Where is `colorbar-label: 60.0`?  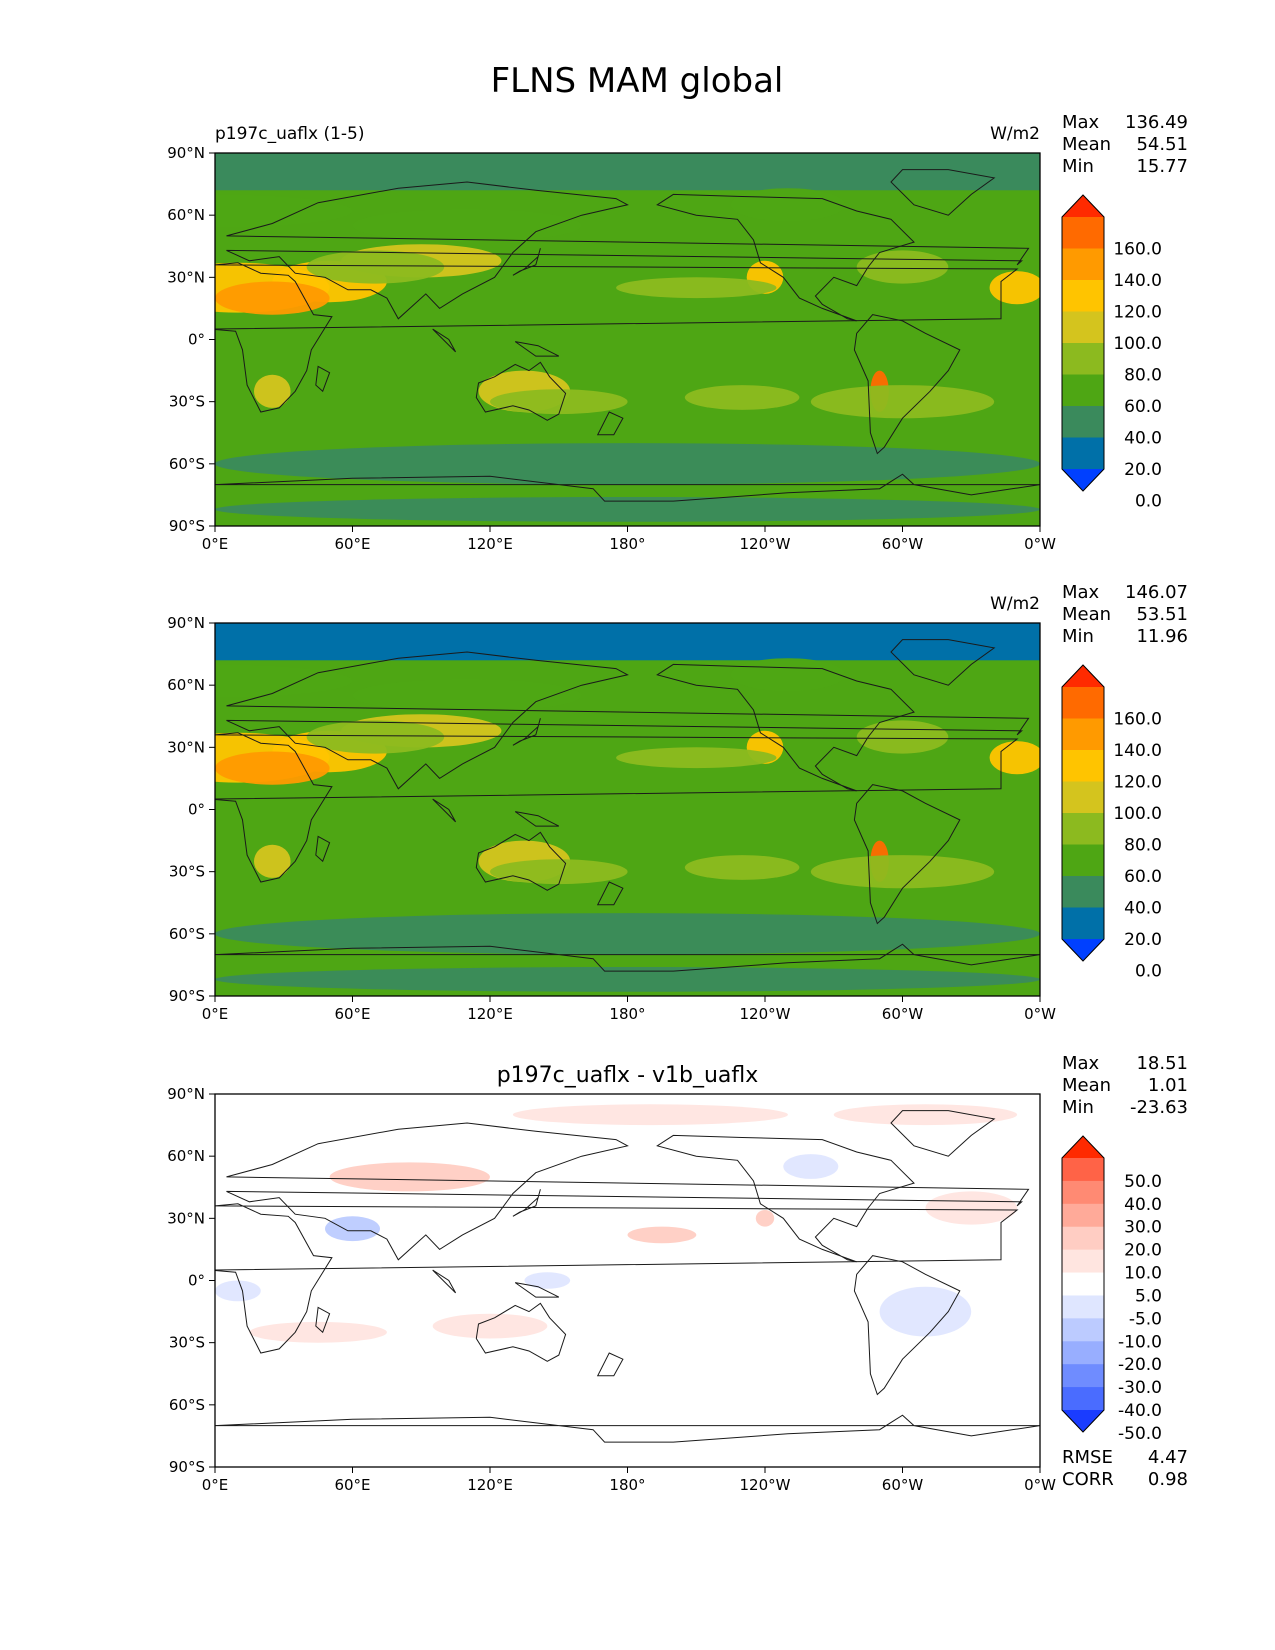 colorbar-label: 60.0 is located at coordinates (1143, 877).